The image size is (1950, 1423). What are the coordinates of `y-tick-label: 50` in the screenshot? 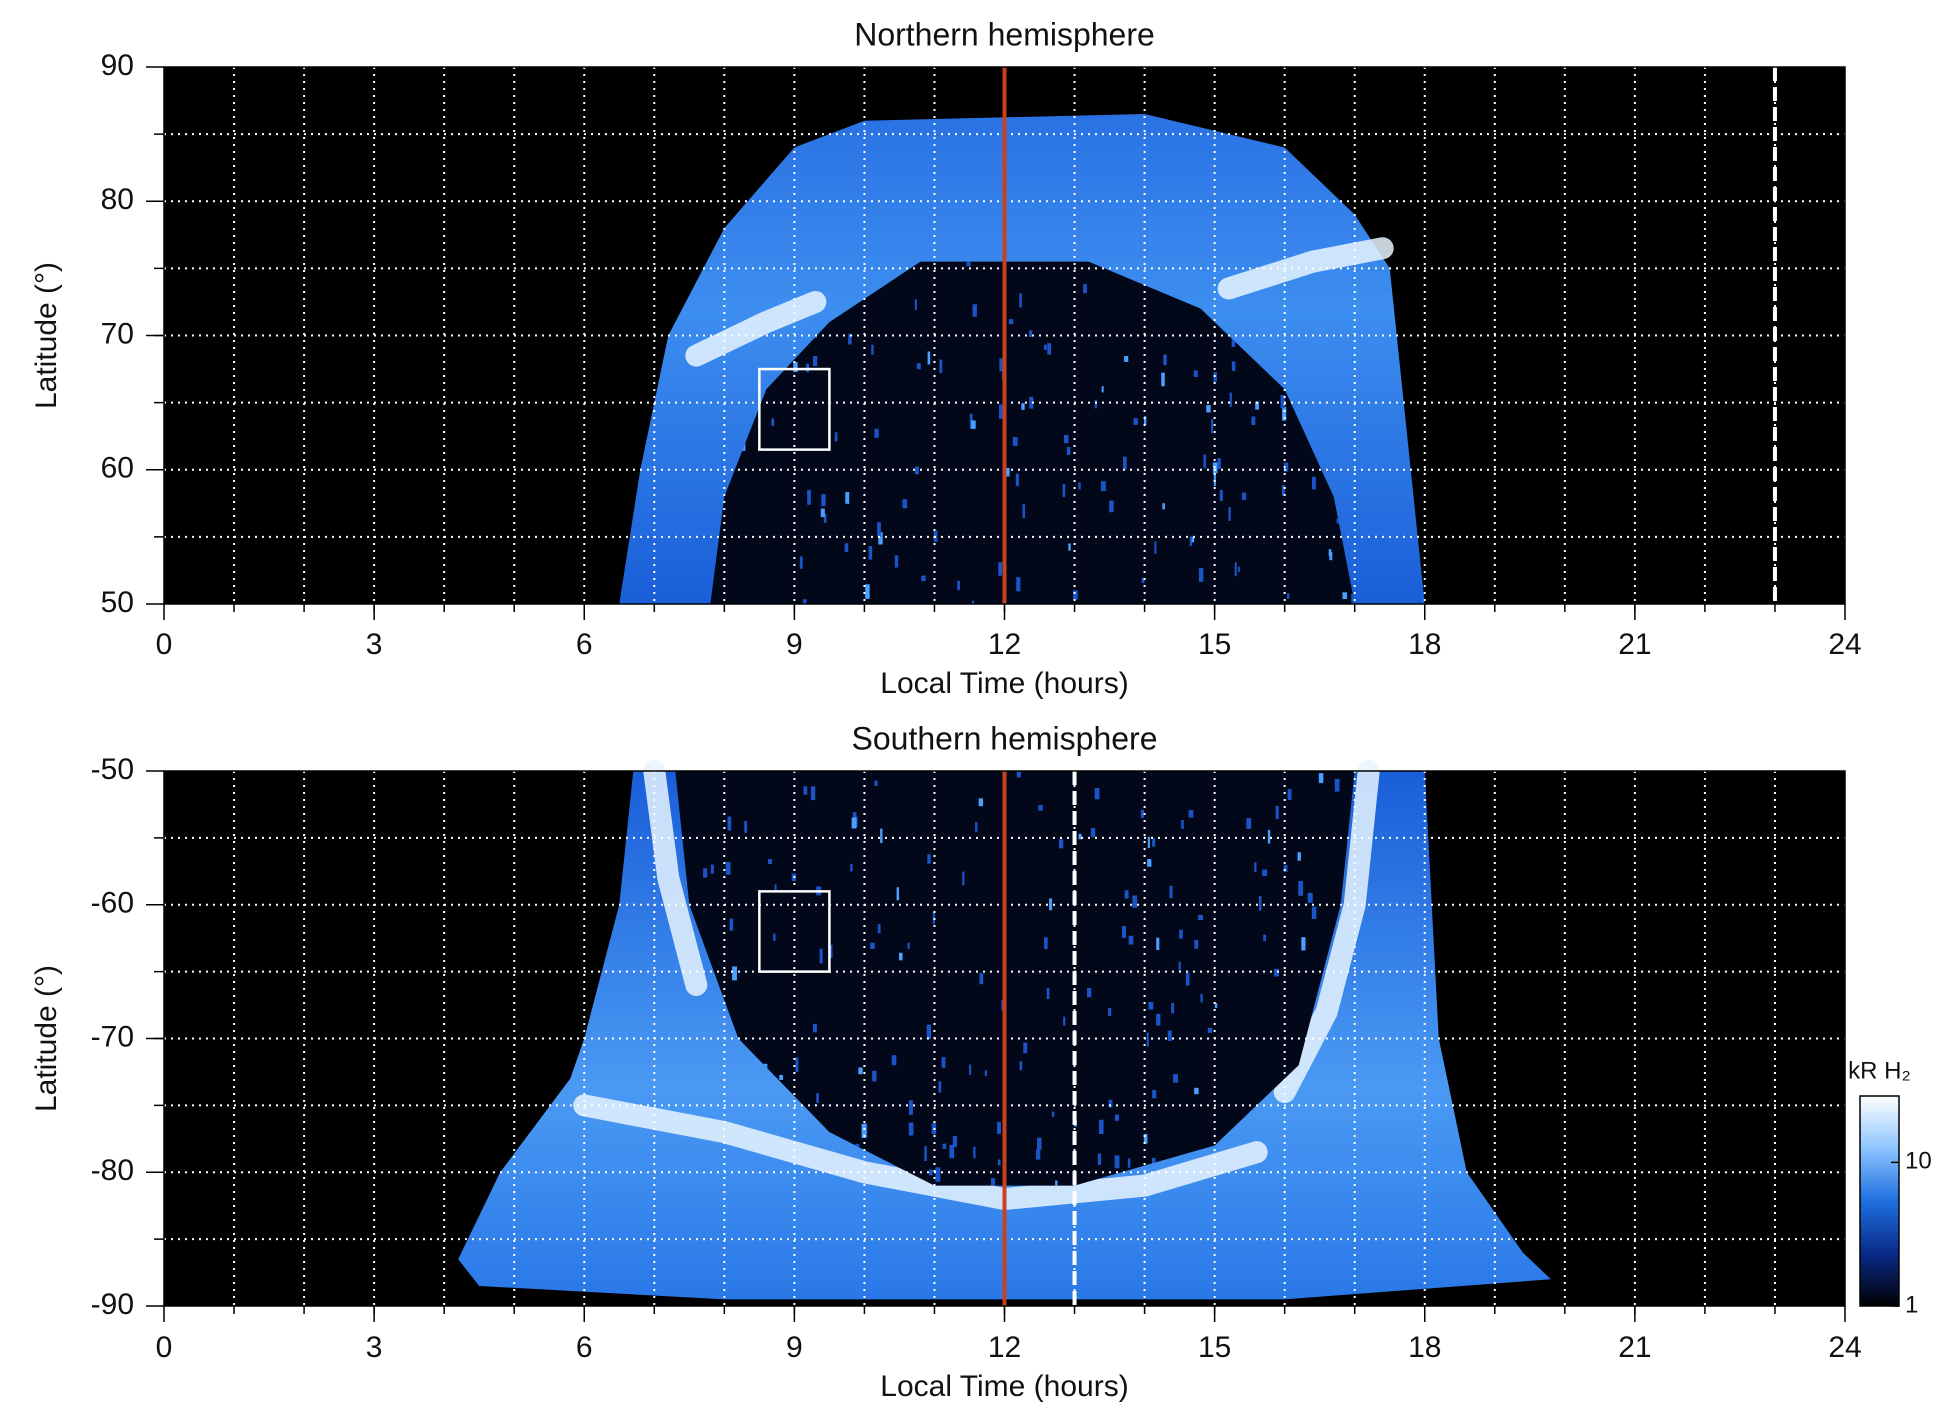 It's located at (117, 602).